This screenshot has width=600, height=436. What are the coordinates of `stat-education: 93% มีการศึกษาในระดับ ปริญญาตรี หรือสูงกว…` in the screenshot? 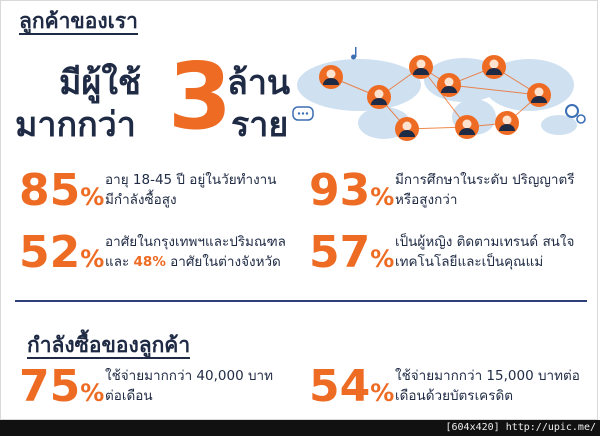 It's located at (451, 191).